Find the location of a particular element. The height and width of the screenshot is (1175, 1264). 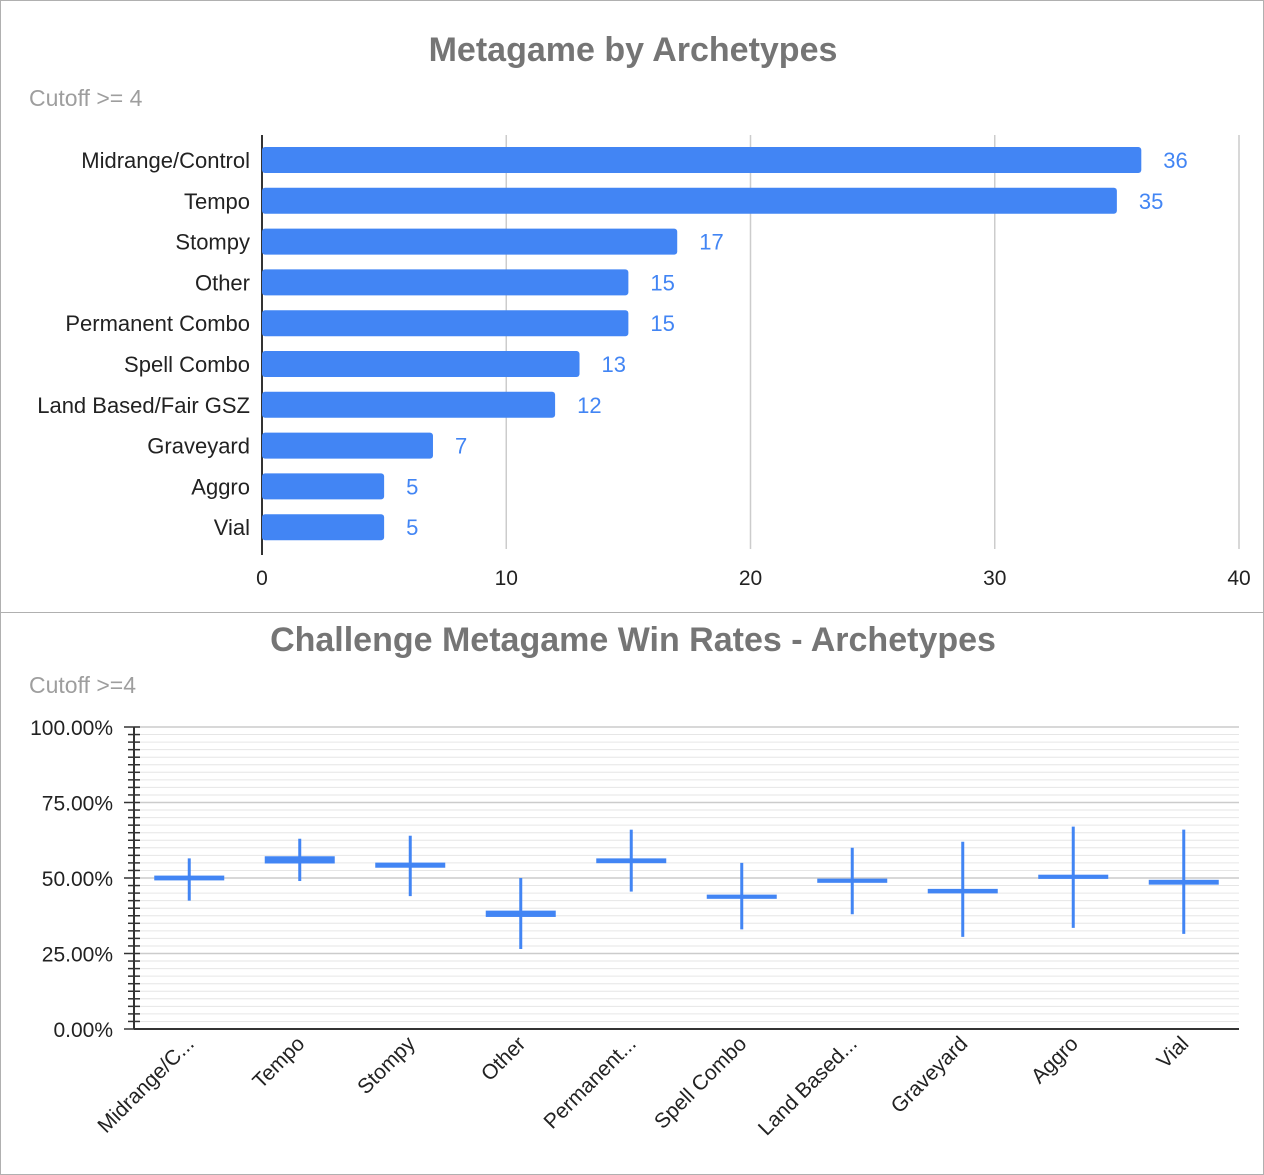

chart-title: Metagame by Archetypes is located at coordinates (633, 50).